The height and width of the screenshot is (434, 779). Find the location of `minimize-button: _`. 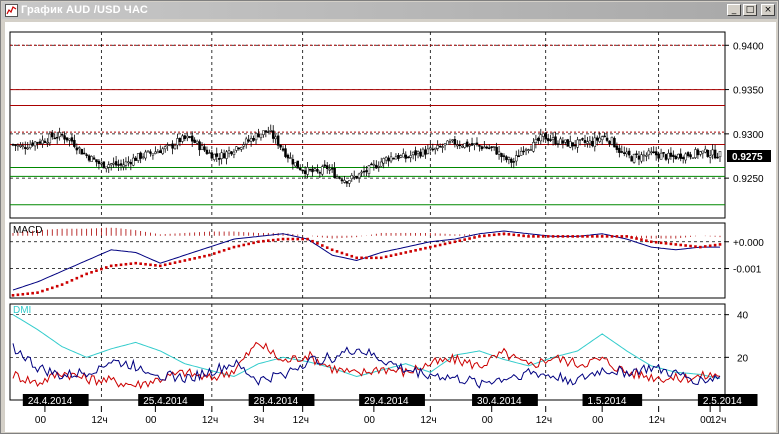

minimize-button: _ is located at coordinates (734, 10).